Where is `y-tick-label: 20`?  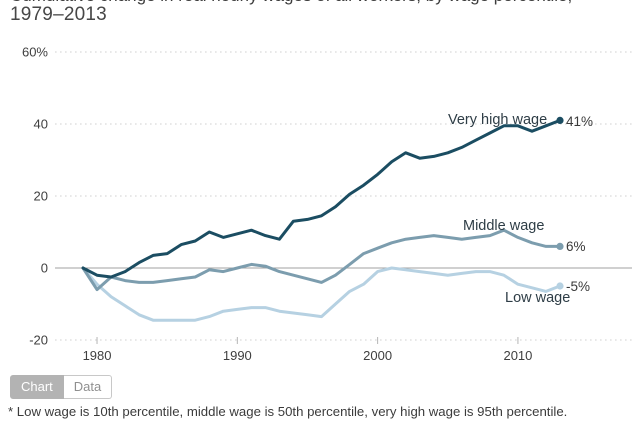 y-tick-label: 20 is located at coordinates (41, 196).